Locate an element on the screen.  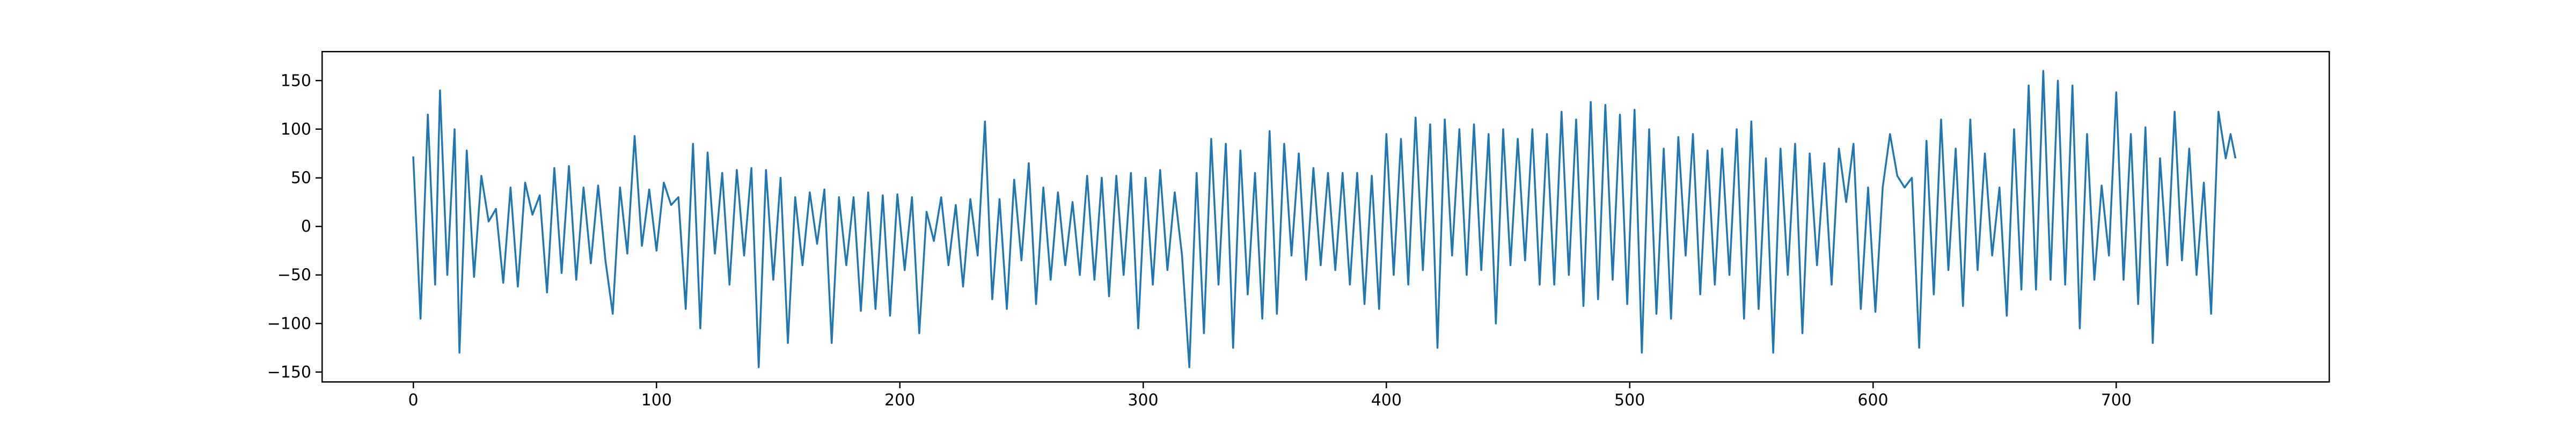
x-tick-label: 0 is located at coordinates (413, 400).